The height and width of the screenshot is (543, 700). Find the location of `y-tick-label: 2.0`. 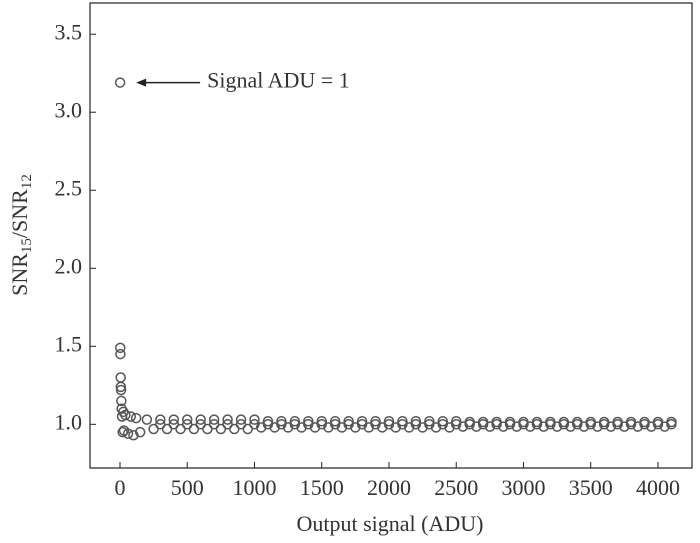

y-tick-label: 2.0 is located at coordinates (69, 265).